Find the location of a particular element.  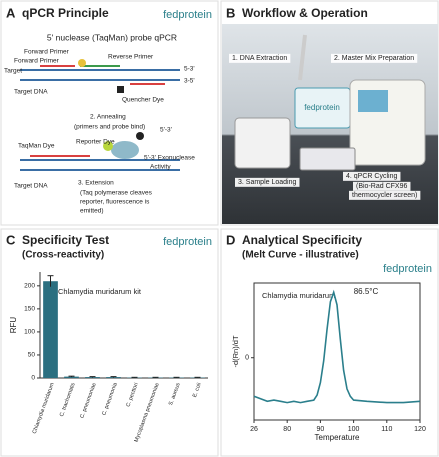

panel-letter: D is located at coordinates (230, 239).